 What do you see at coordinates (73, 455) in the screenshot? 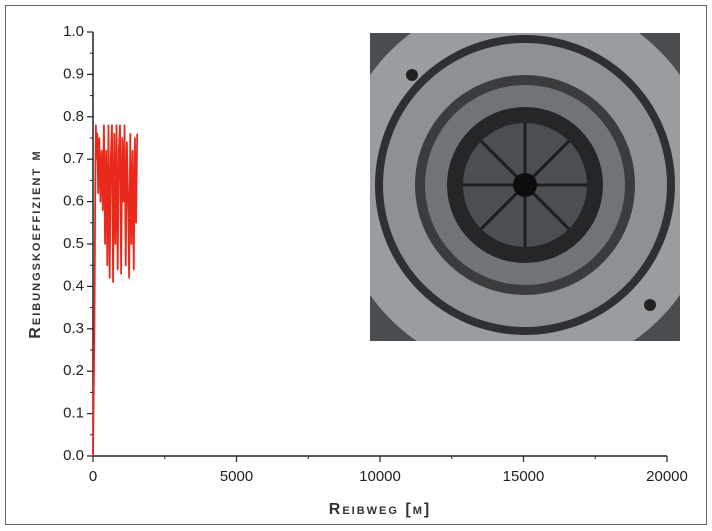
I see `y-tick-label: 0.0` at bounding box center [73, 455].